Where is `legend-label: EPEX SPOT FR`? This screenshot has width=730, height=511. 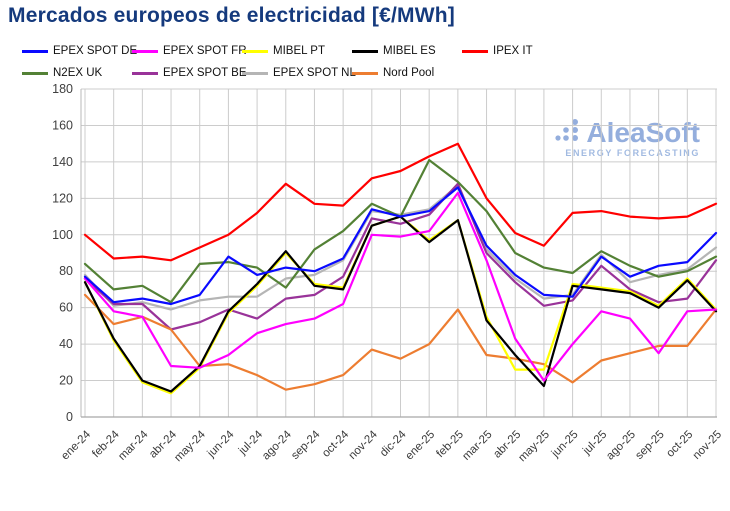
legend-label: EPEX SPOT FR is located at coordinates (205, 51).